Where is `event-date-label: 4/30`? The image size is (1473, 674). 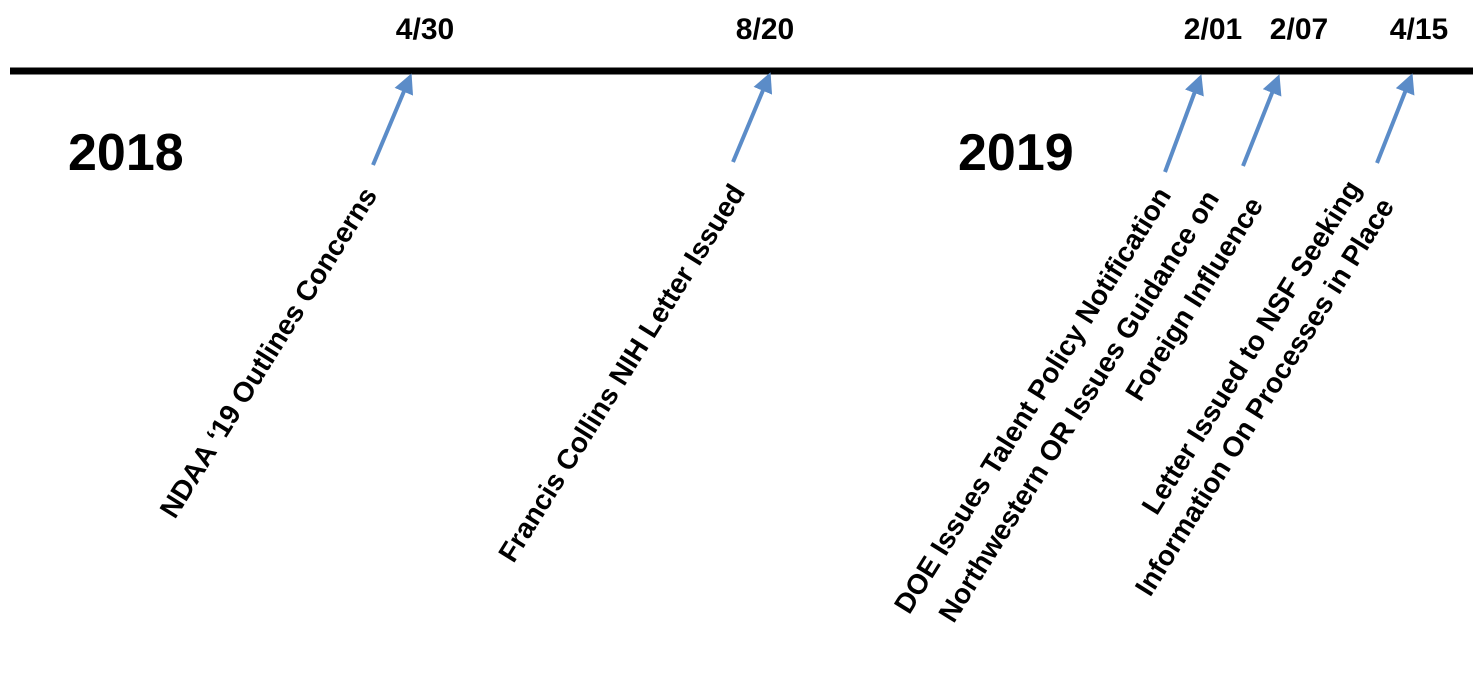 event-date-label: 4/30 is located at coordinates (425, 29).